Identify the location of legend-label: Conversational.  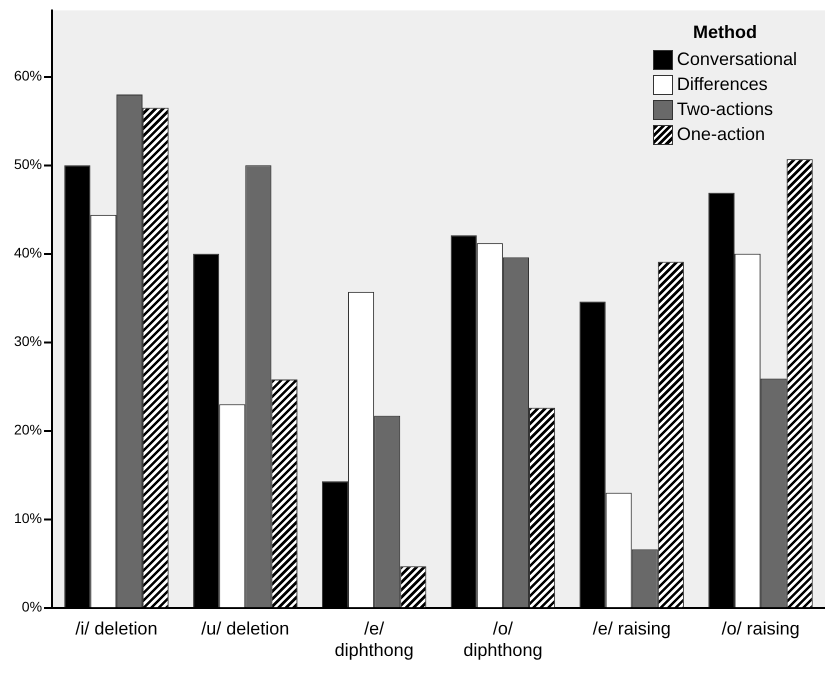
(736, 59).